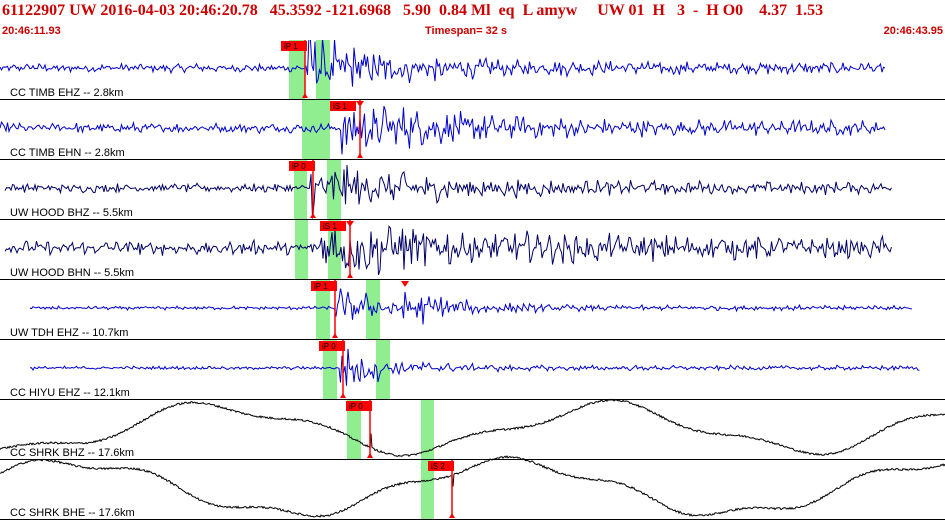 Image resolution: width=945 pixels, height=520 pixels. I want to click on channel-panel: iS 1 CC TIMB EHN -- 2.8km, so click(472, 130).